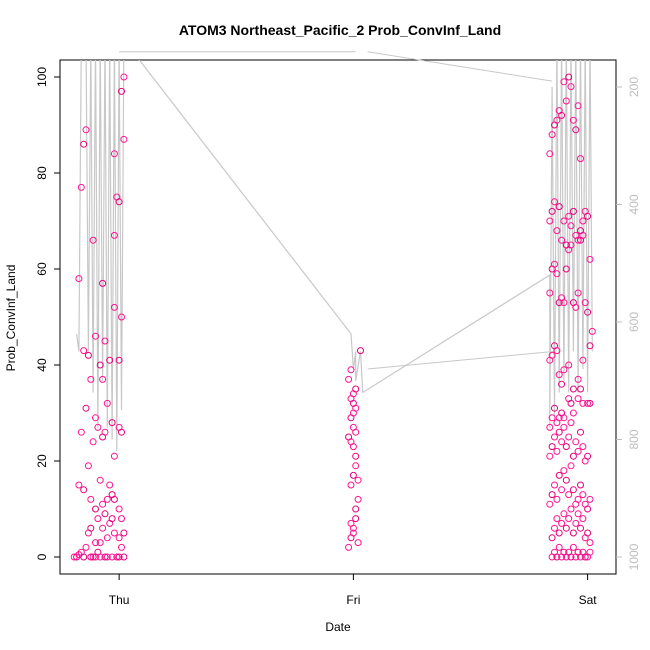 This screenshot has width=650, height=650. Describe the element at coordinates (42, 173) in the screenshot. I see `y-tick-label: 80` at that location.